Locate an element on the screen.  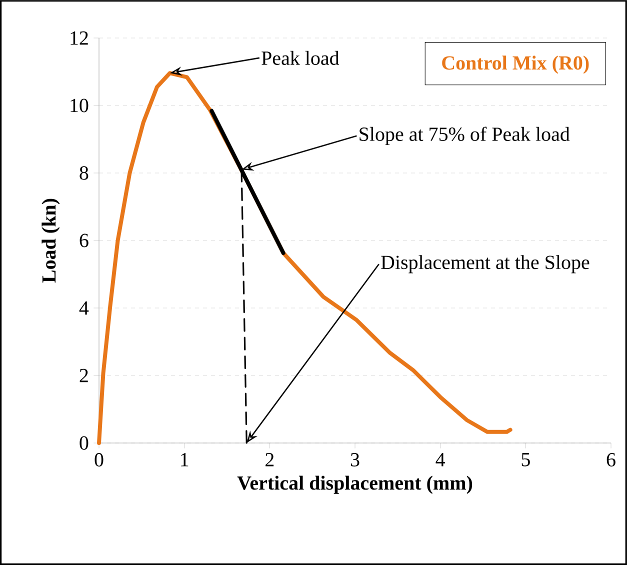
x-tick-label: 5 is located at coordinates (526, 459).